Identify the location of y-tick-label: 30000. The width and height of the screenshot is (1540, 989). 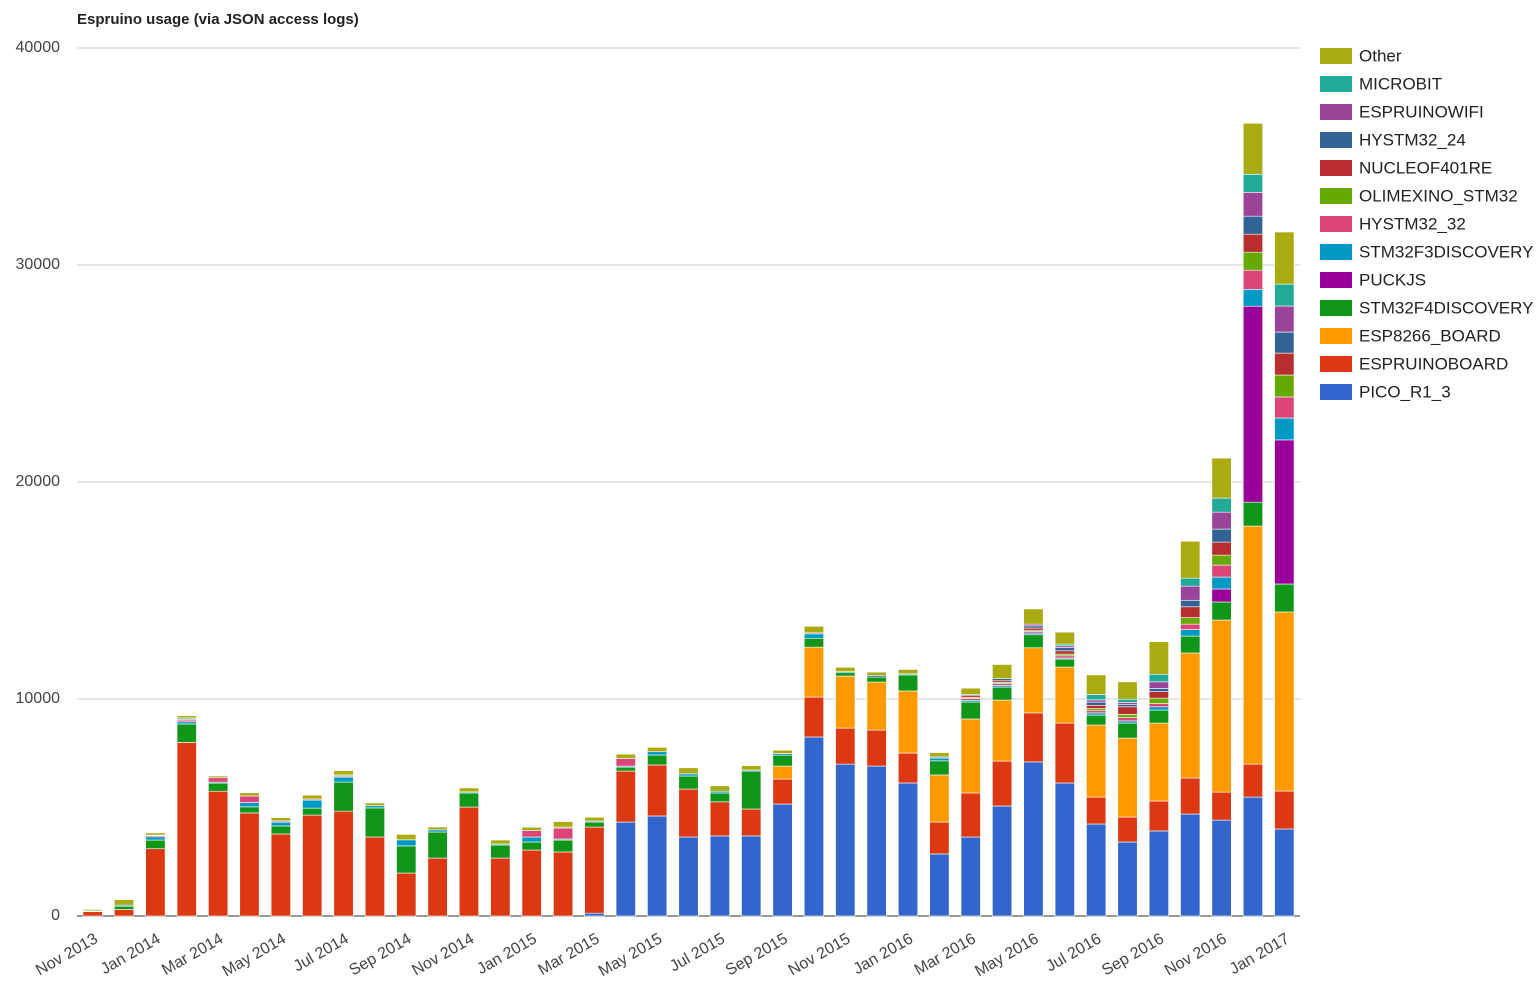
(38, 264).